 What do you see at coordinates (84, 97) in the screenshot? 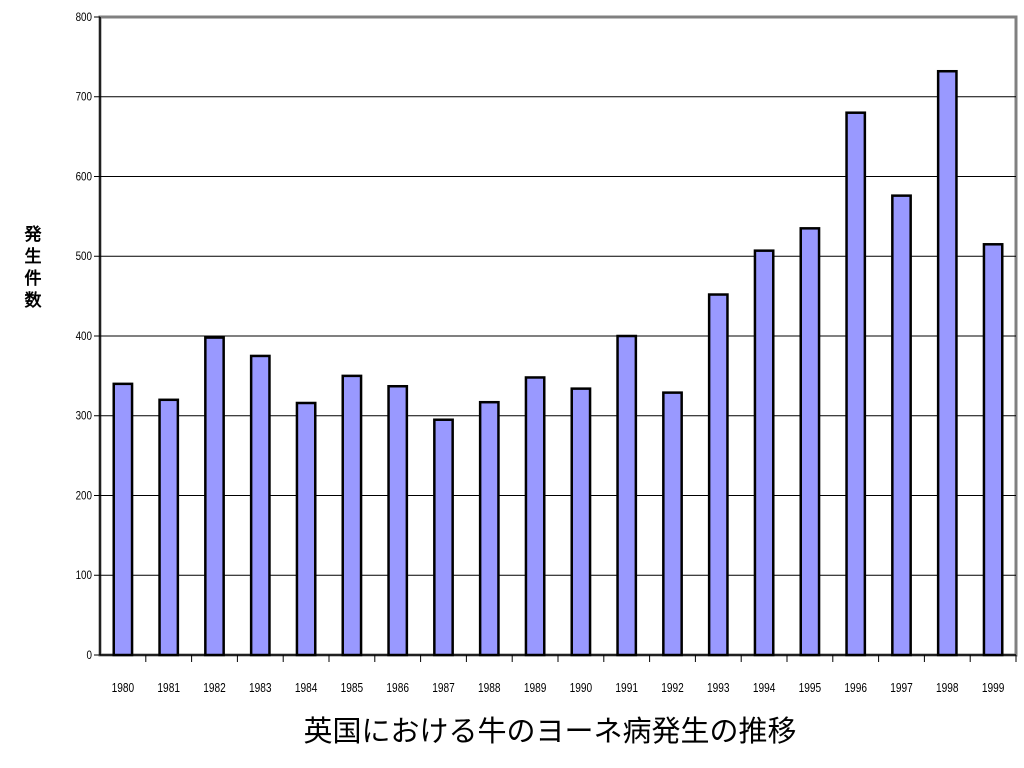
I see `y-tick-label: 700` at bounding box center [84, 97].